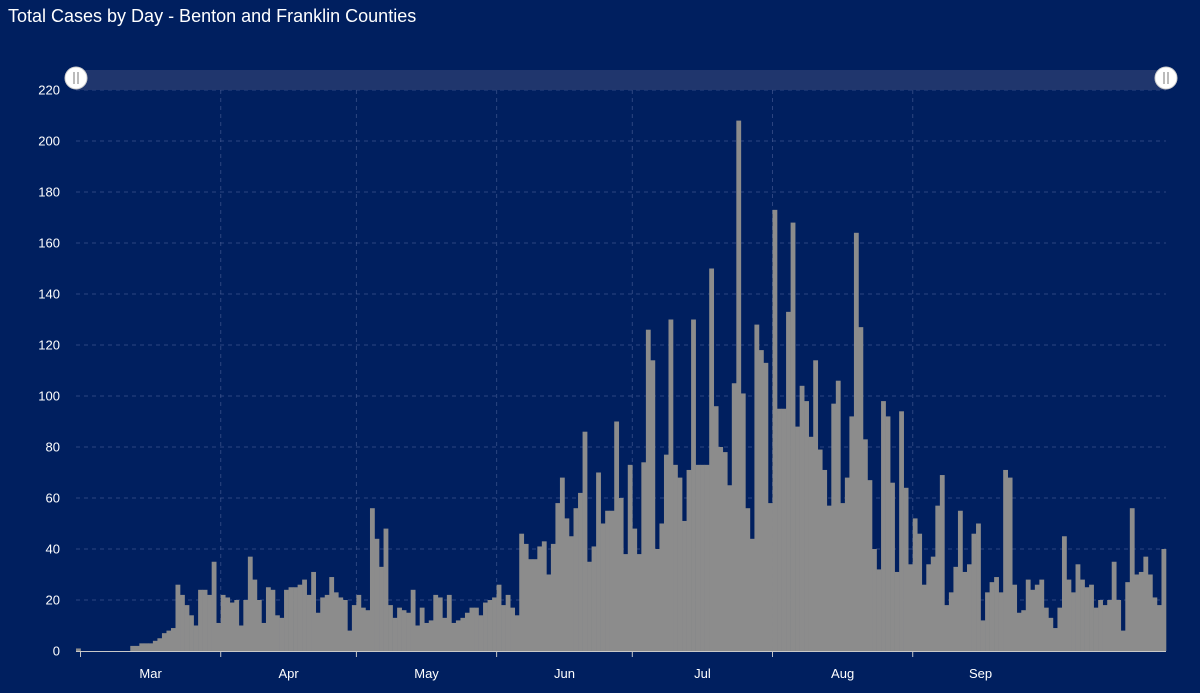 This screenshot has height=693, width=1200. I want to click on y-tick-label: 20, so click(53, 600).